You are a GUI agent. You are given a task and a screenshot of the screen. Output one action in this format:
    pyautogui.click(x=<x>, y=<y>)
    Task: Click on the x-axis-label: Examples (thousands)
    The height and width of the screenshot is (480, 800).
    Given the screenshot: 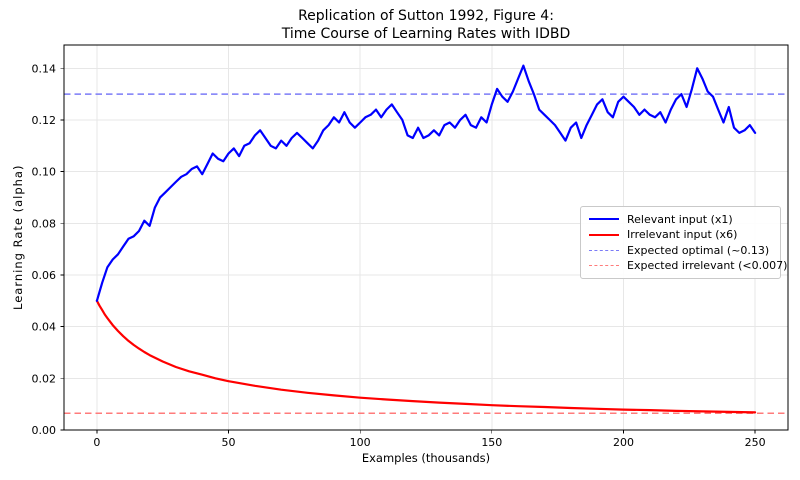 What is the action you would take?
    pyautogui.click(x=426, y=458)
    